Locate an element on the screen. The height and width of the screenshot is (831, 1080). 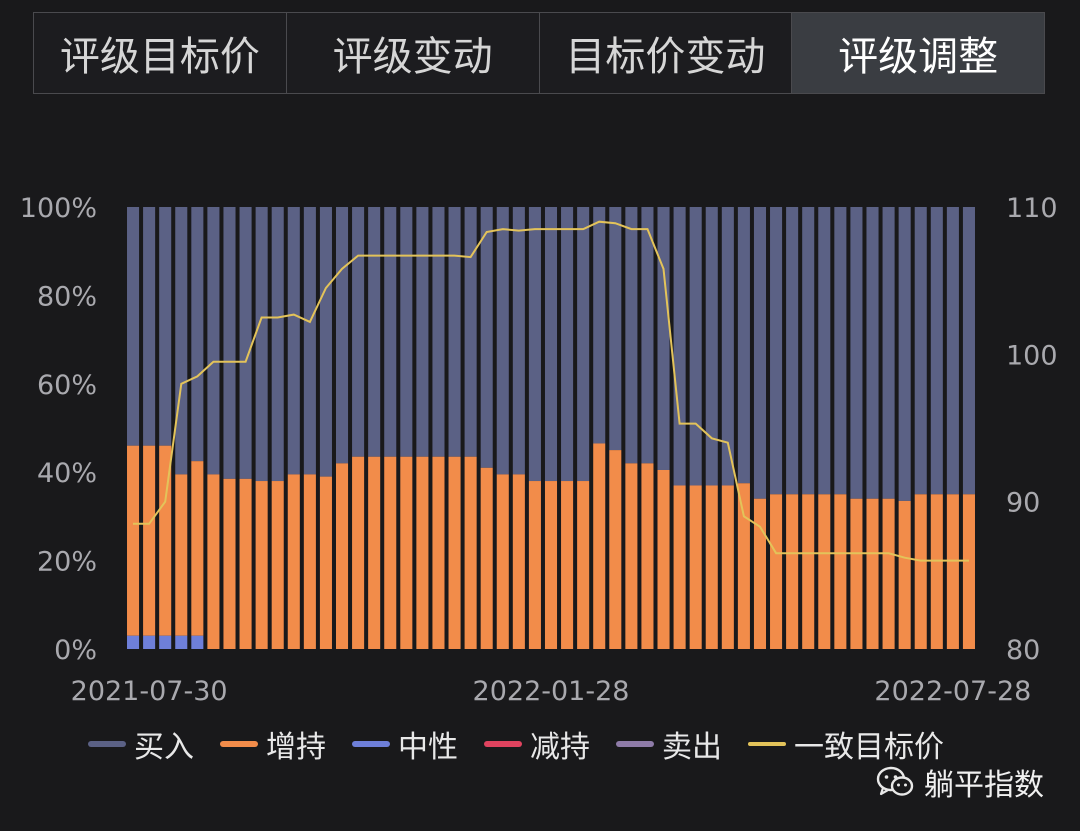
legend-swatch-buy is located at coordinates (107, 744).